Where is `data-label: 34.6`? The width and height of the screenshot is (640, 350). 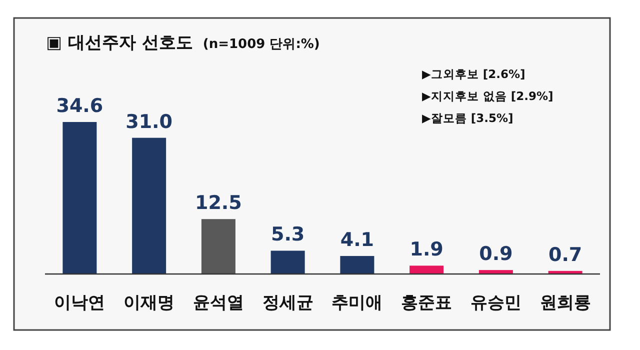
data-label: 34.6 is located at coordinates (80, 106).